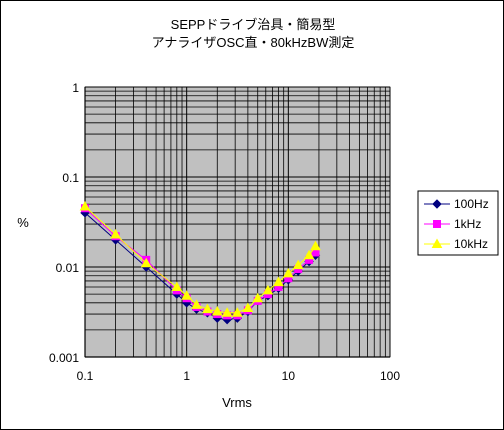 This screenshot has height=430, width=504. Describe the element at coordinates (70, 178) in the screenshot. I see `y-tick-label: 0.1` at that location.